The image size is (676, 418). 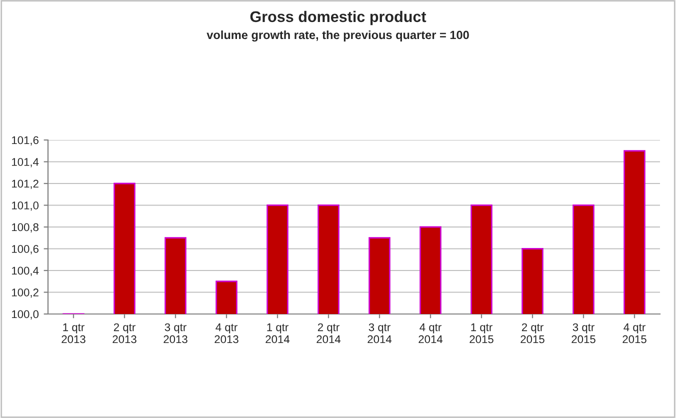 What do you see at coordinates (338, 18) in the screenshot?
I see `chart-title: Gross domestic product` at bounding box center [338, 18].